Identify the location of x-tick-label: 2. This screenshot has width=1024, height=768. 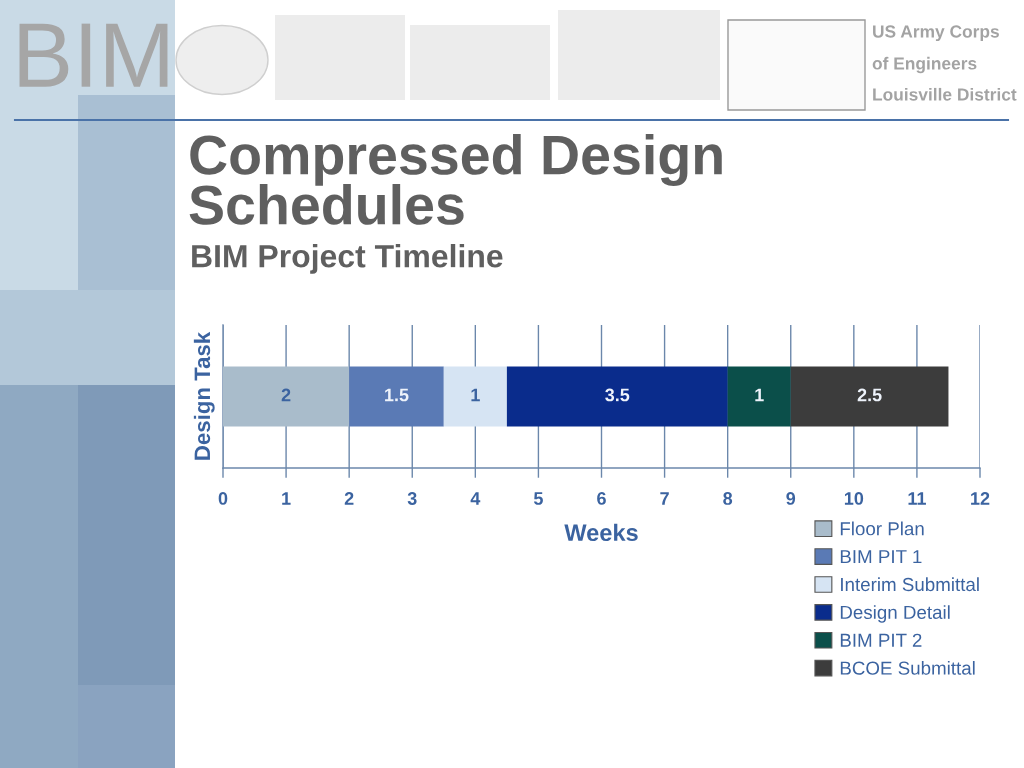
(349, 498).